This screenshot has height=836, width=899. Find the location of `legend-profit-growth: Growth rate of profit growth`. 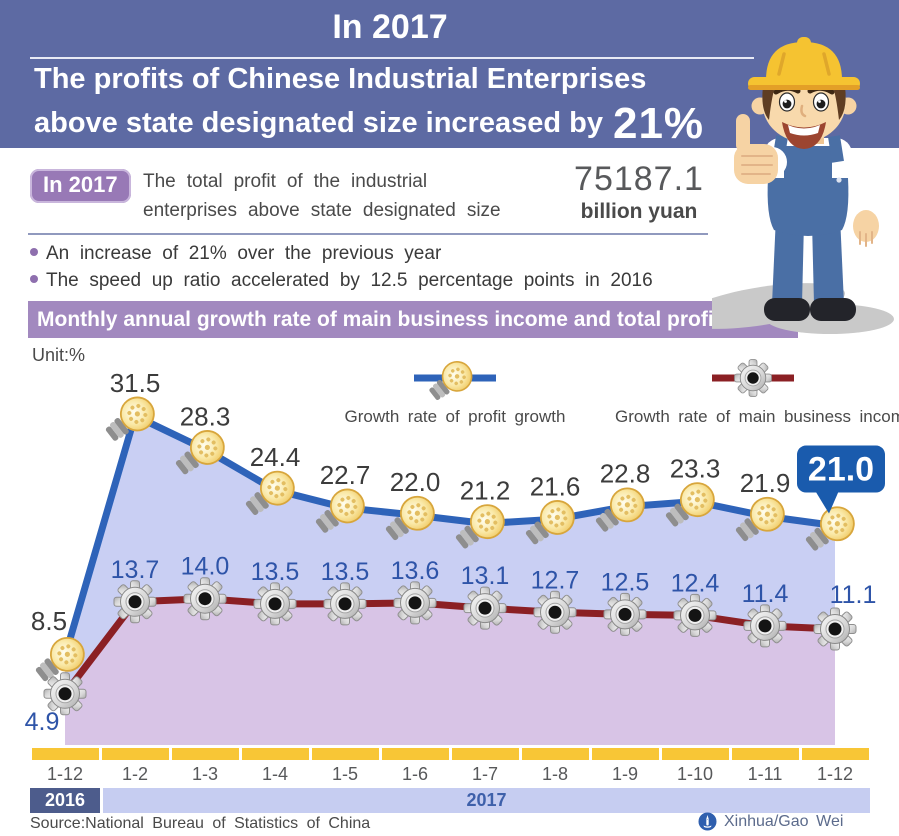

legend-profit-growth: Growth rate of profit growth is located at coordinates (455, 389).